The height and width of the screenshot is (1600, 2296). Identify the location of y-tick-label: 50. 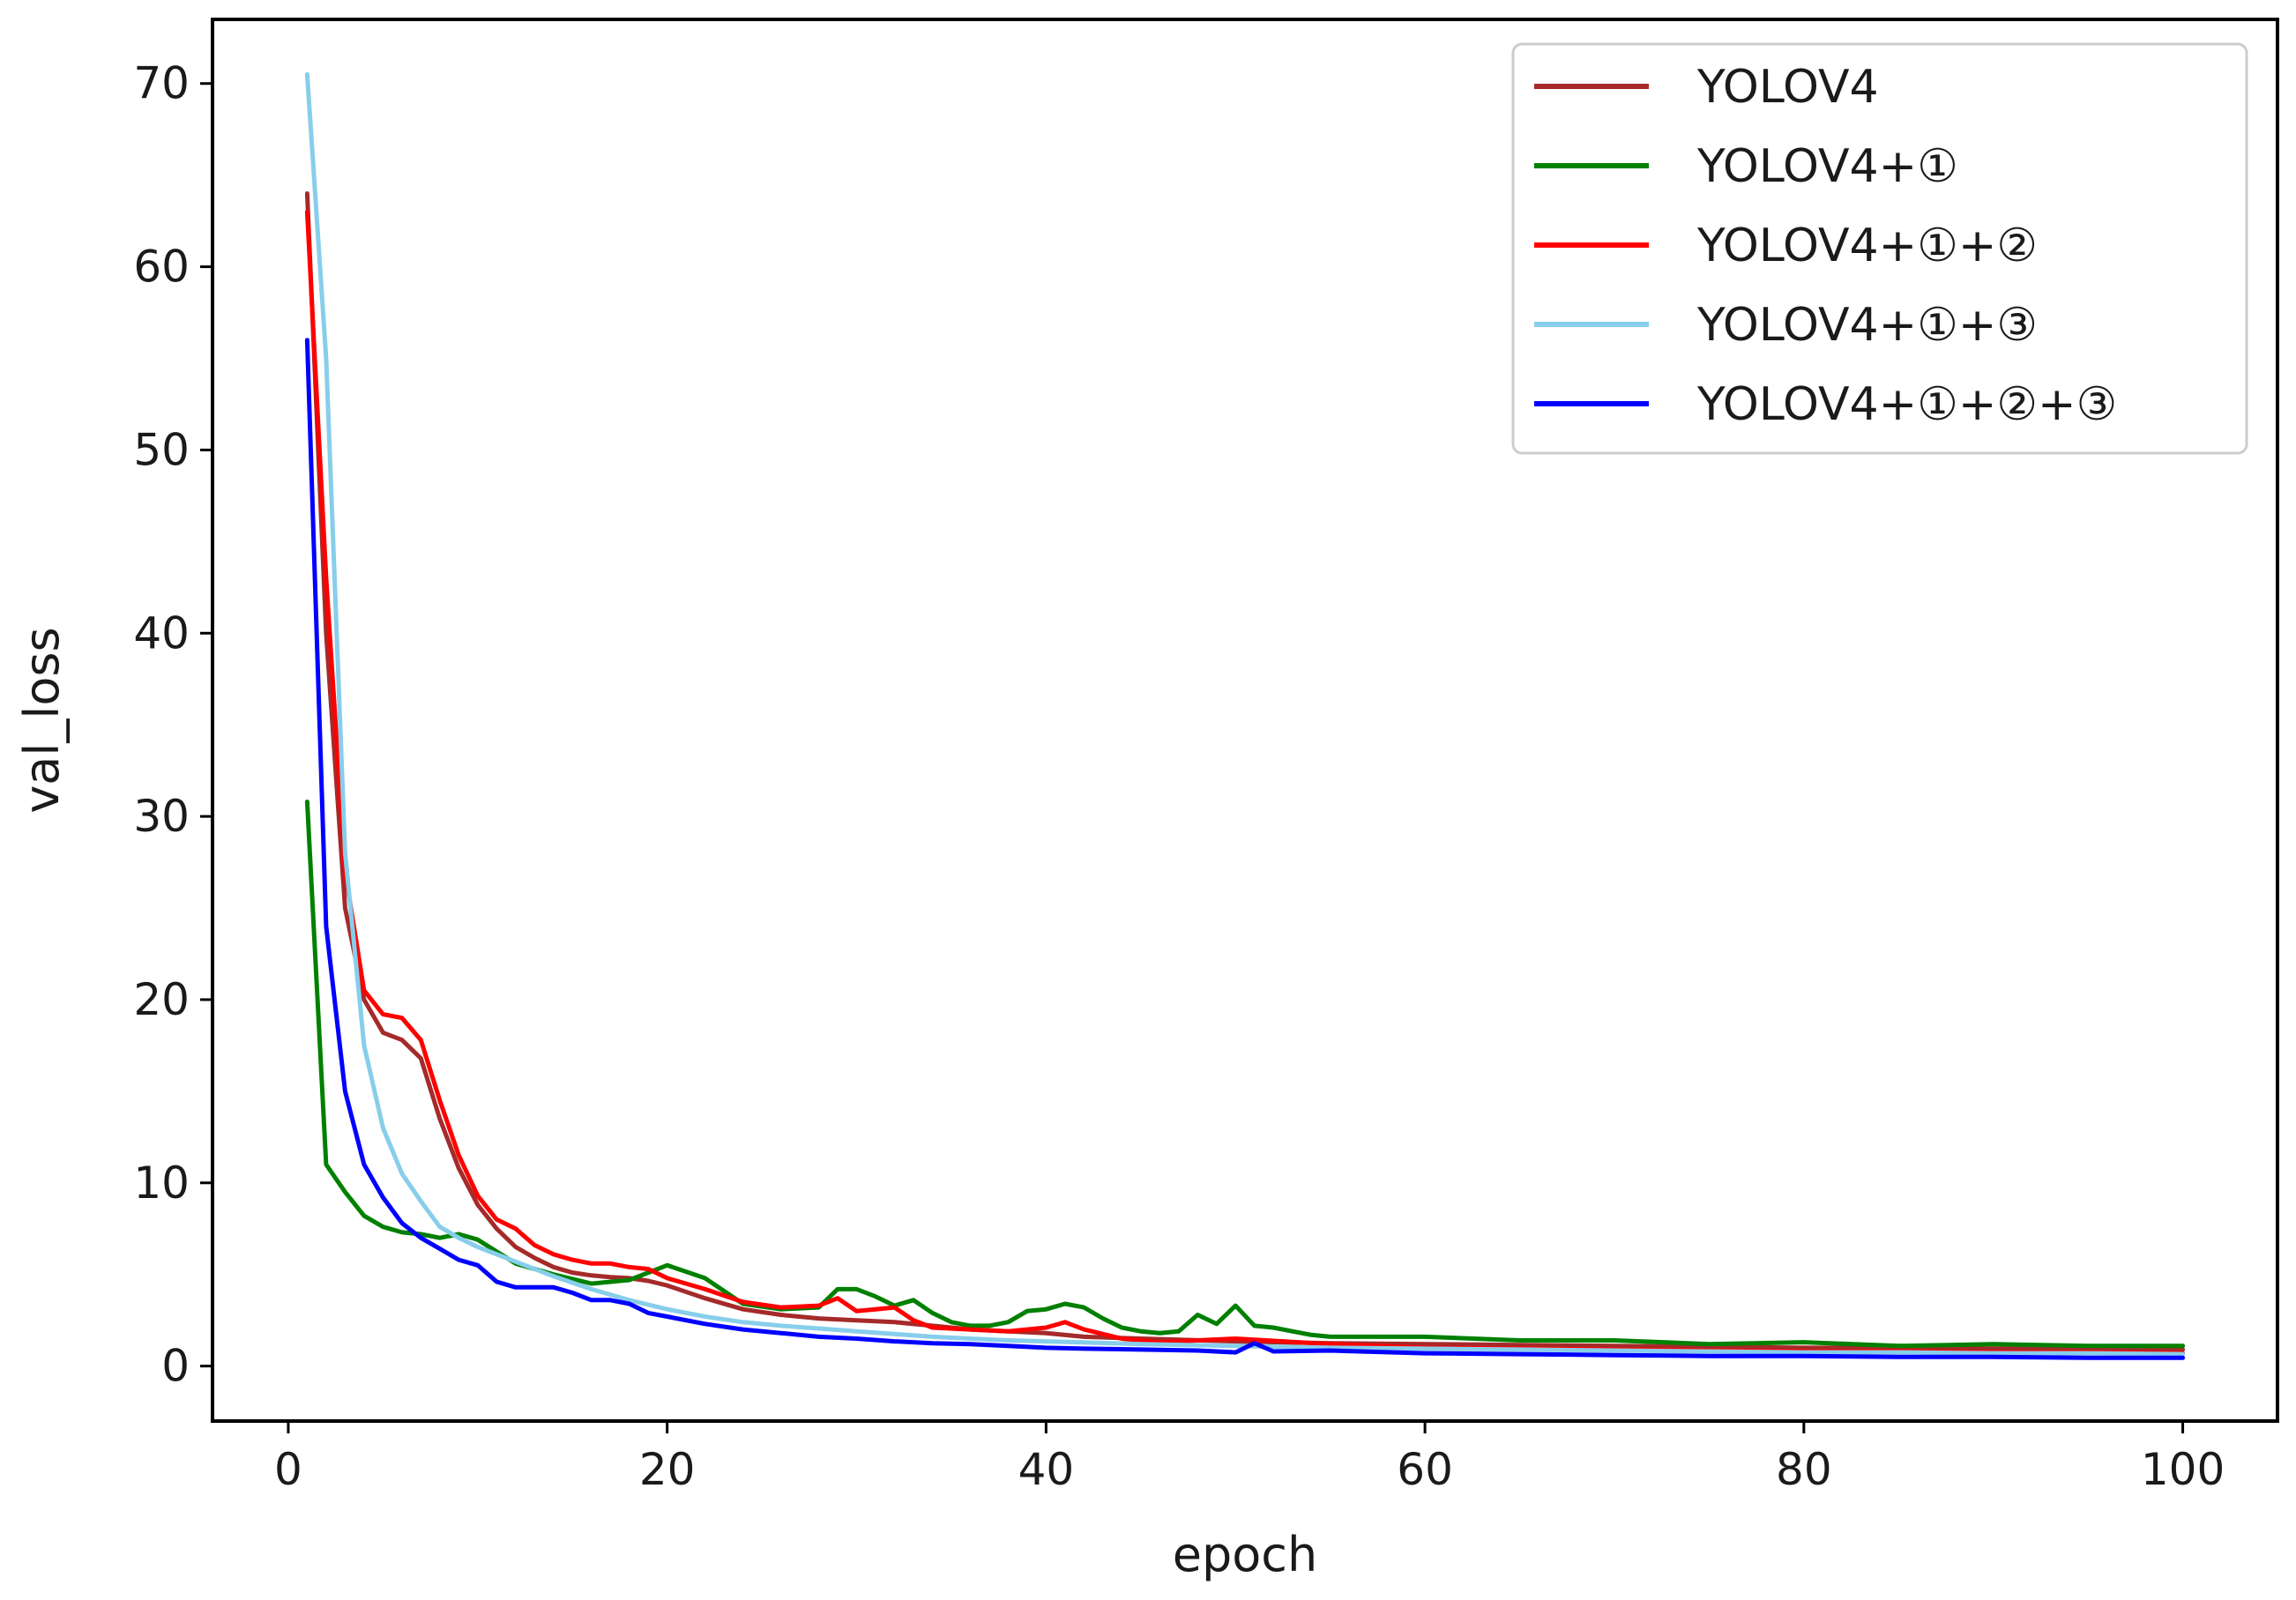
(161, 449).